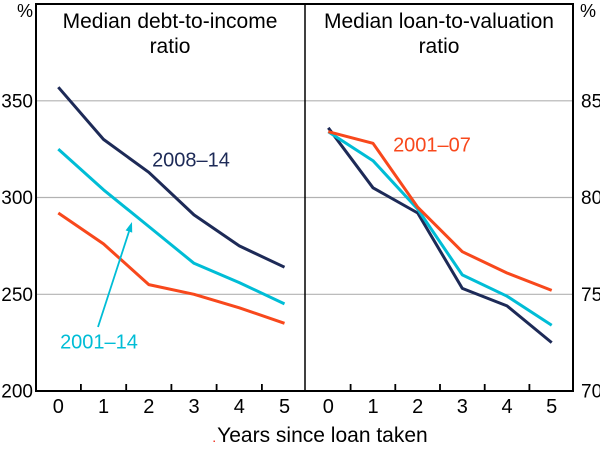  What do you see at coordinates (590, 295) in the screenshot?
I see `y-tick-label: 75` at bounding box center [590, 295].